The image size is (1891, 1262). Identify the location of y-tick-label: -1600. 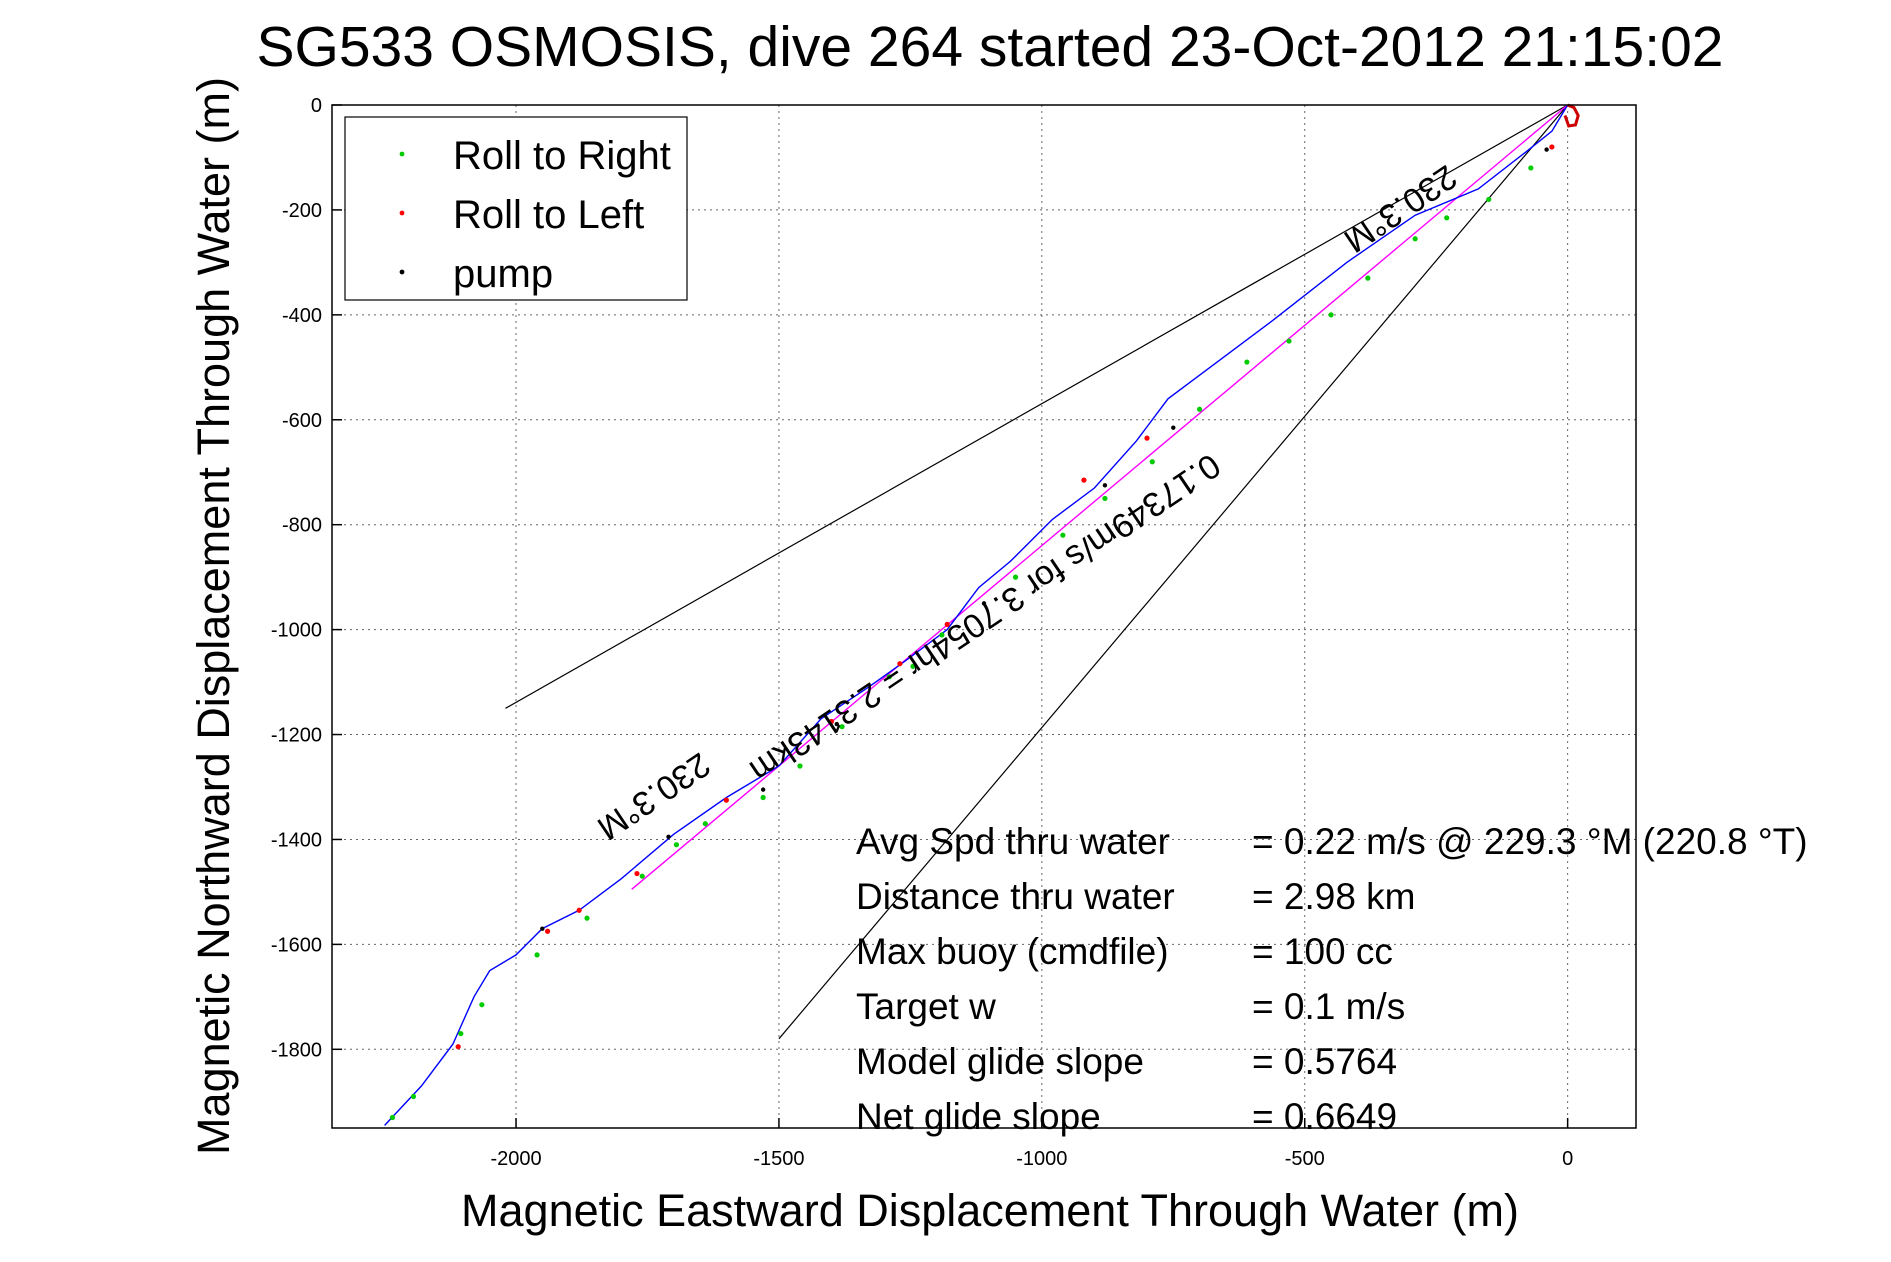
(296, 945).